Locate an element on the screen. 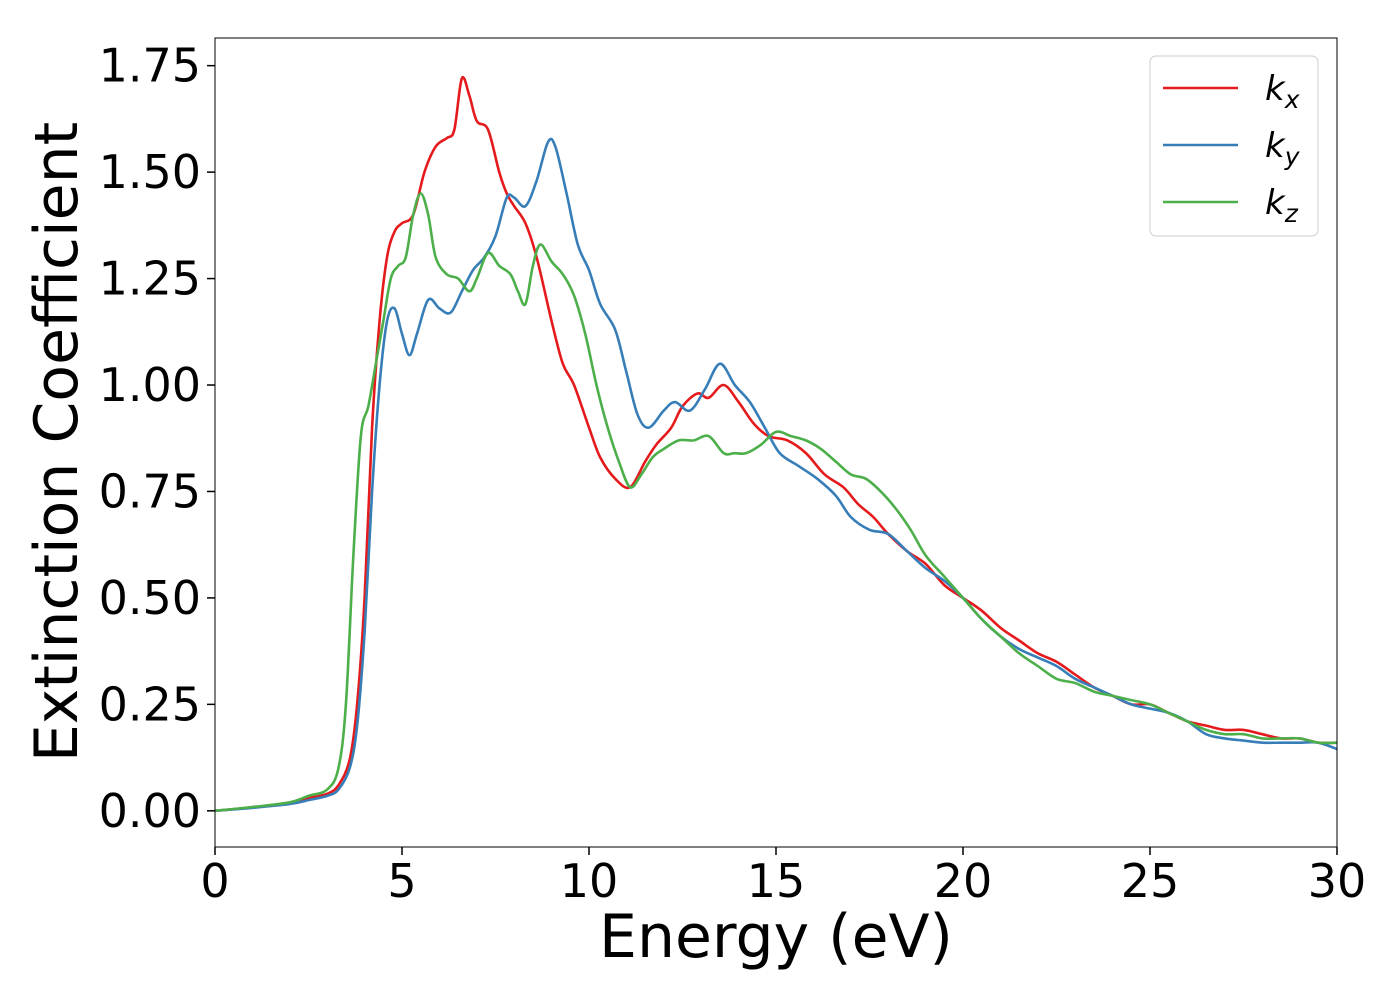 The image size is (1400, 1000). x-tick-label: 5 is located at coordinates (401, 881).